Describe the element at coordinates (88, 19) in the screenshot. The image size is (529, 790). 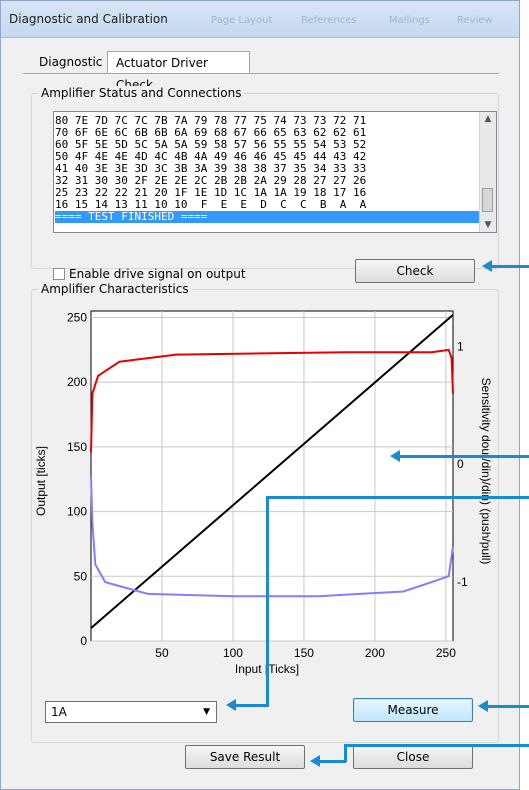
I see `window-title: Diagnostic and Calibration` at that location.